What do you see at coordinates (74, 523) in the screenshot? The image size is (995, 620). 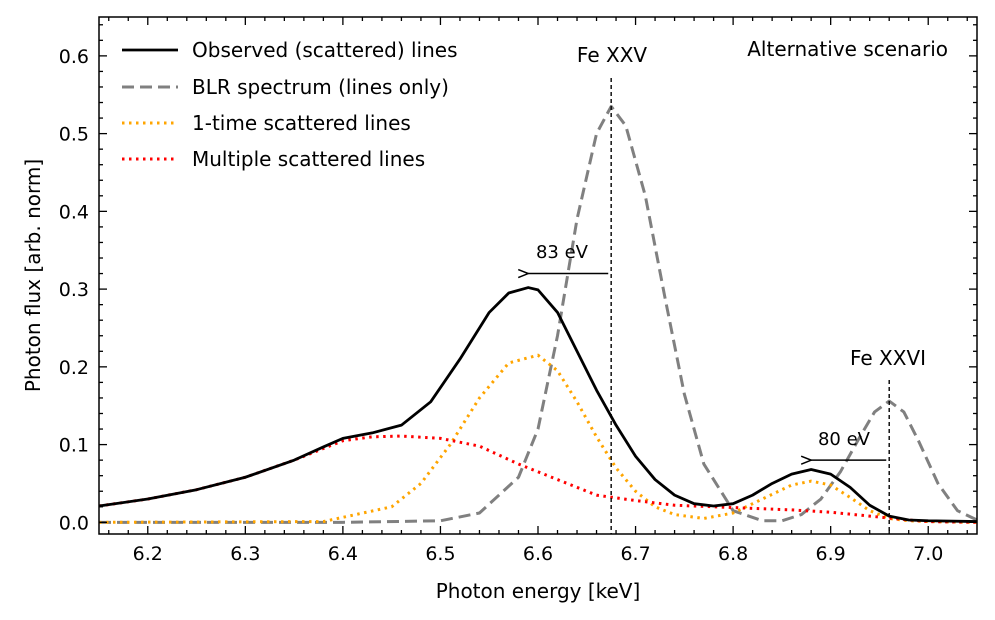 I see `y-tick-label: 0.0` at bounding box center [74, 523].